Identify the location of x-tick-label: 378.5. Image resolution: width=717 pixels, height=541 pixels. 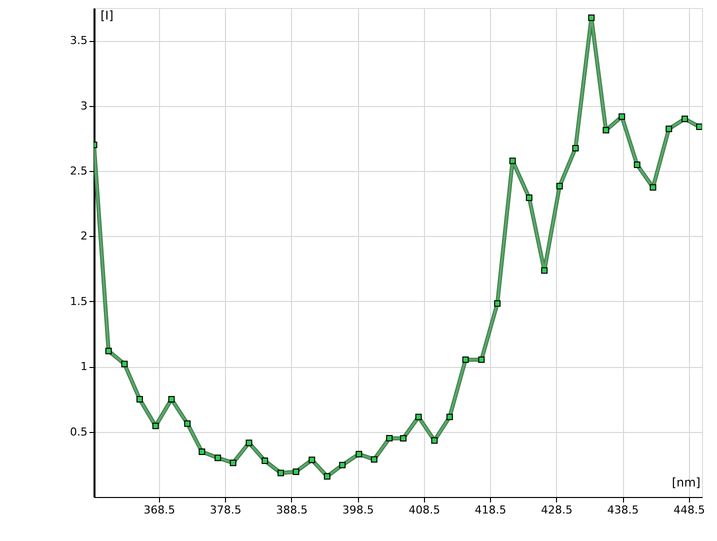
(226, 510).